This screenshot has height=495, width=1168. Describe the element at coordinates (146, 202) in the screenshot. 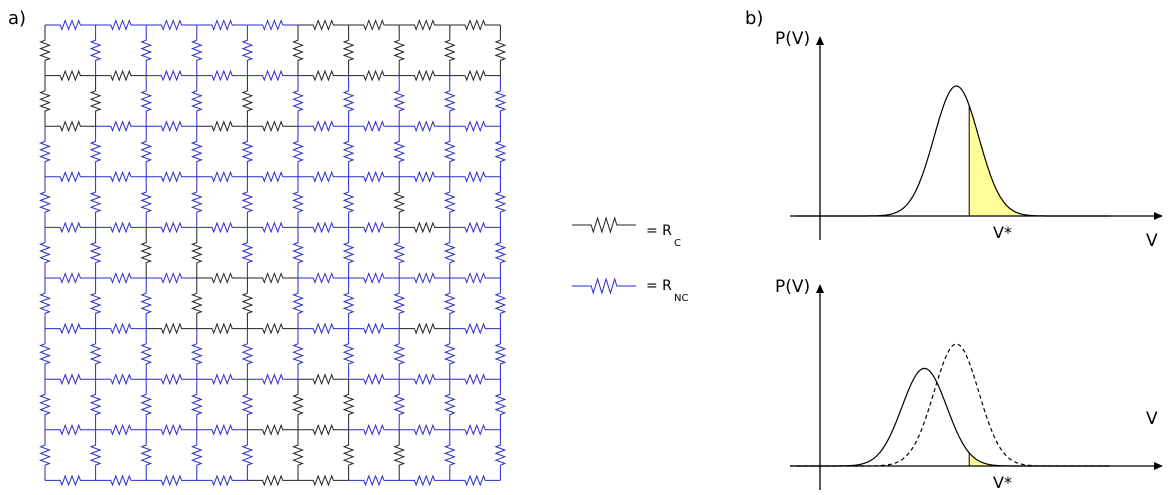

I see `resistor-v-3-2-nonconducting` at that location.